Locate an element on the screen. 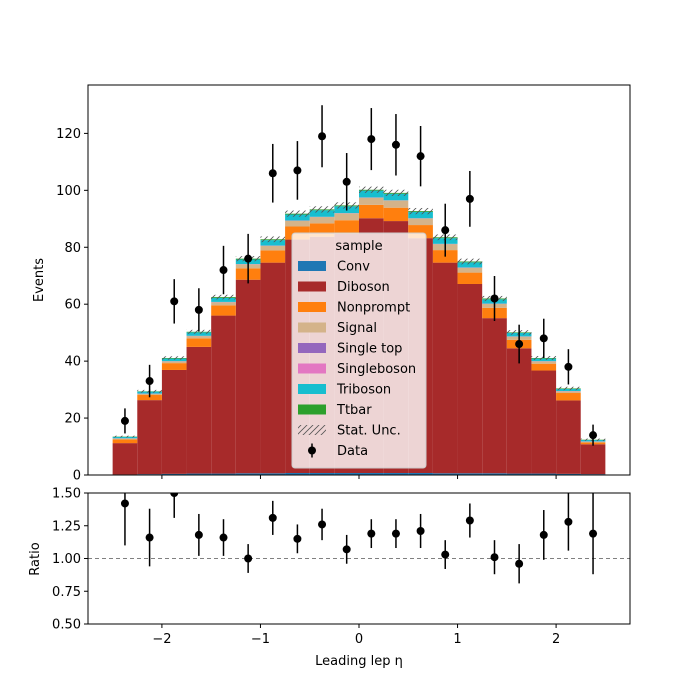 This screenshot has width=700, height=700. legend-label-data: Data is located at coordinates (352, 451).